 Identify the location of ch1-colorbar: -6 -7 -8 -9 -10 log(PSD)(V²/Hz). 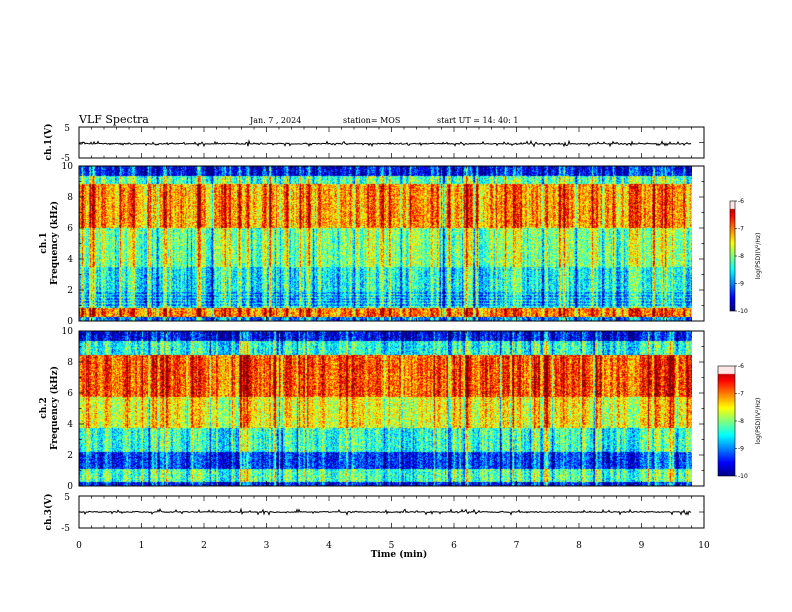
(745, 256).